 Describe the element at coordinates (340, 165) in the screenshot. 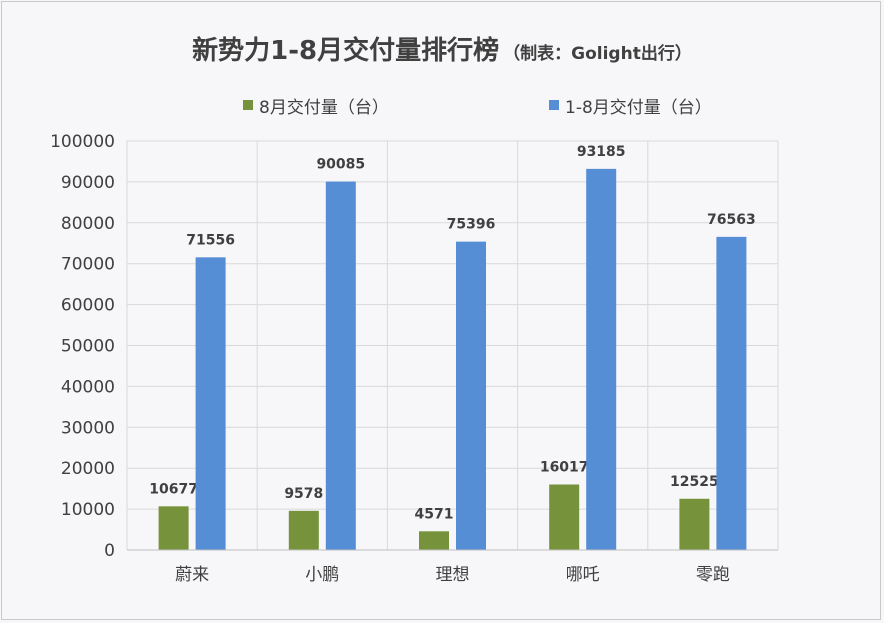

I see `data-label: 90085` at that location.